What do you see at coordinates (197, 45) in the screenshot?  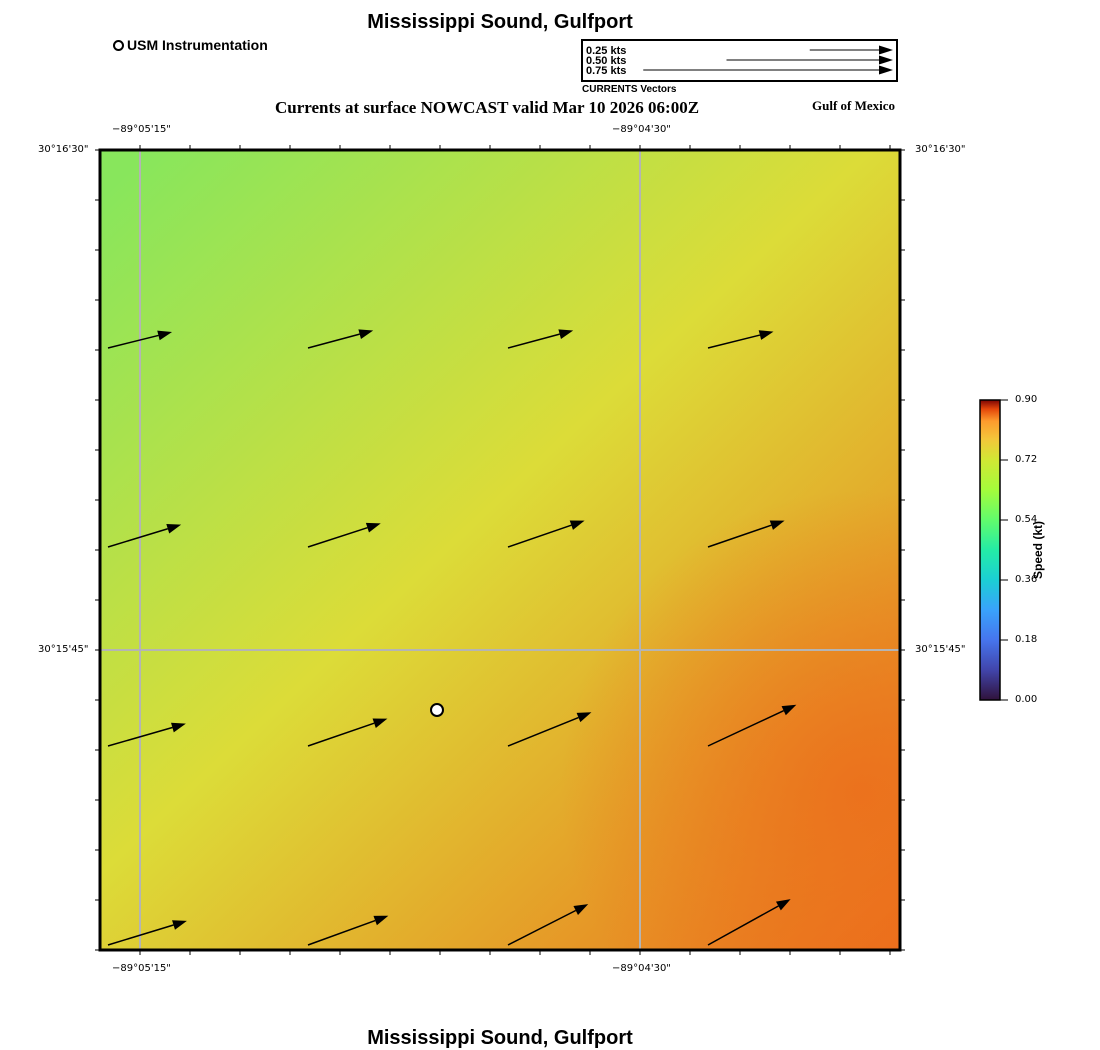 I see `instrument-legend-label: USM Instrumentation` at bounding box center [197, 45].